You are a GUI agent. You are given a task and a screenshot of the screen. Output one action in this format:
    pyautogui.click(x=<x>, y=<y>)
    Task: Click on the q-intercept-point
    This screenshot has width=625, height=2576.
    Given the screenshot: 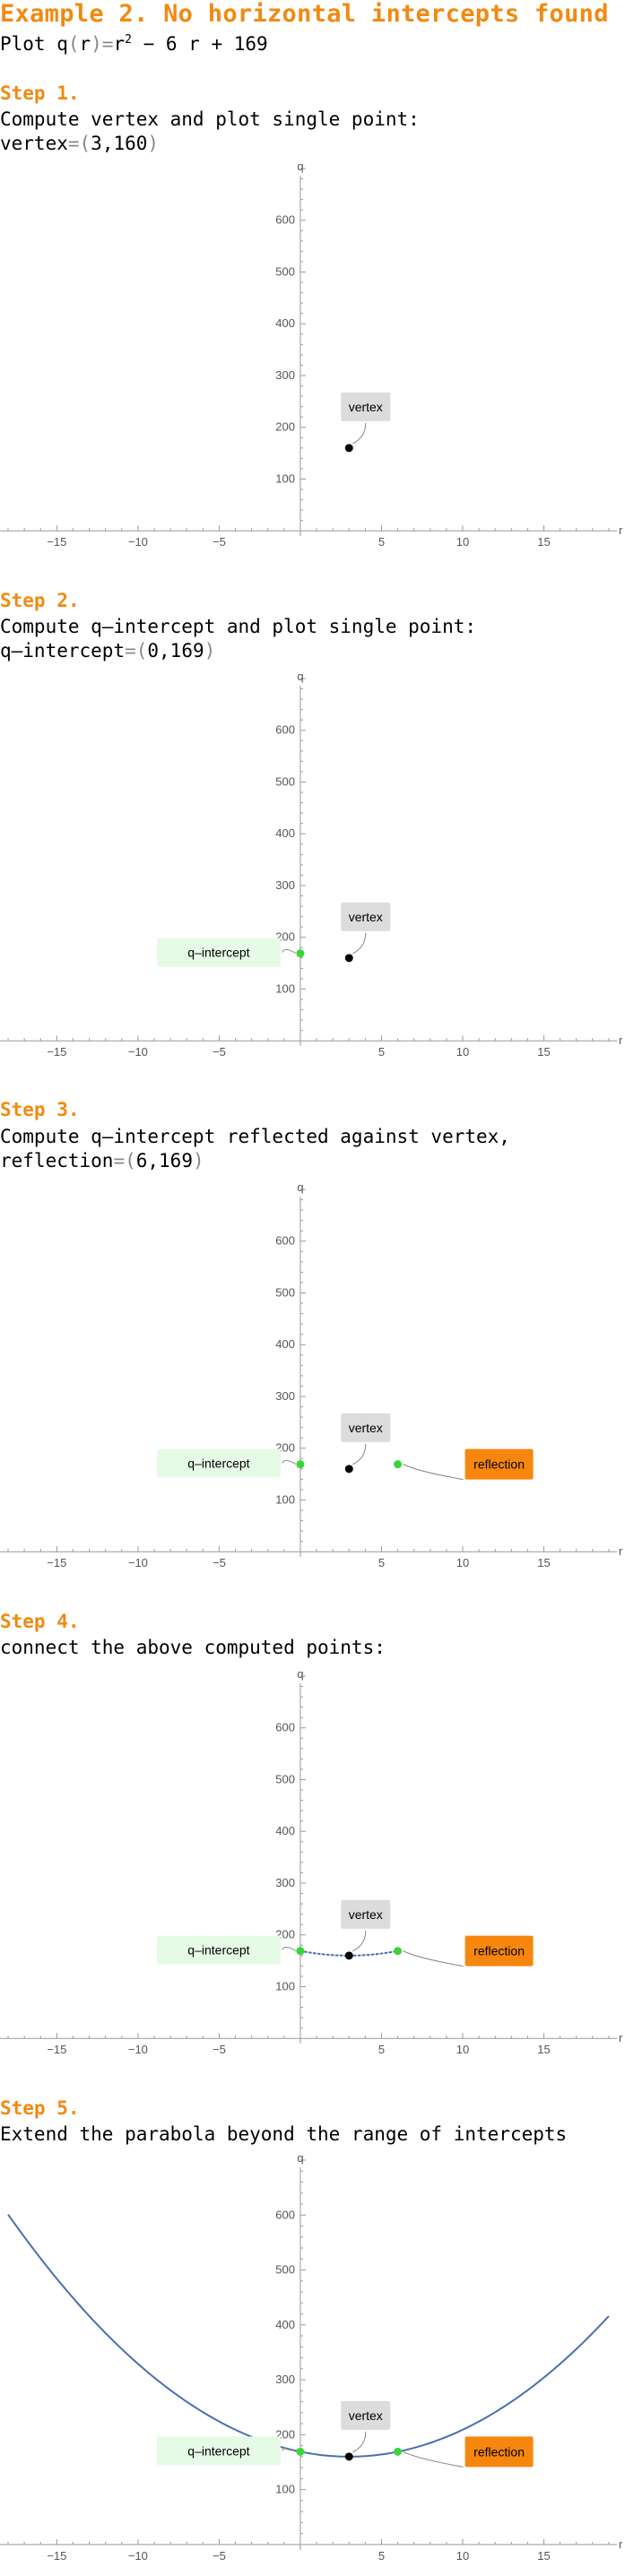 What is the action you would take?
    pyautogui.click(x=300, y=1464)
    